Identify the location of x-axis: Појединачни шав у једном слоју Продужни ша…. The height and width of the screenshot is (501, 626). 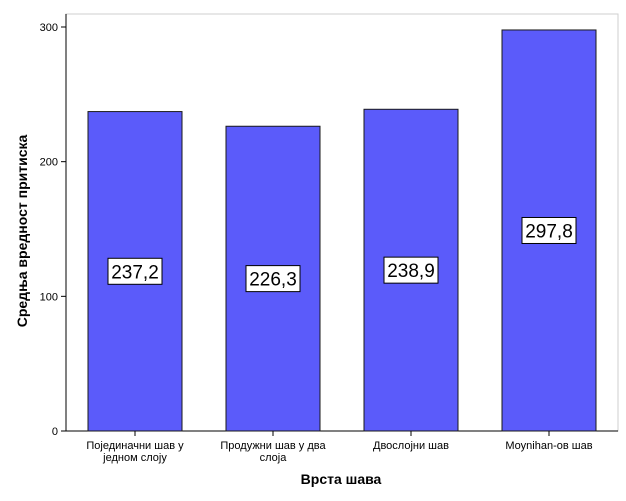
(339, 447).